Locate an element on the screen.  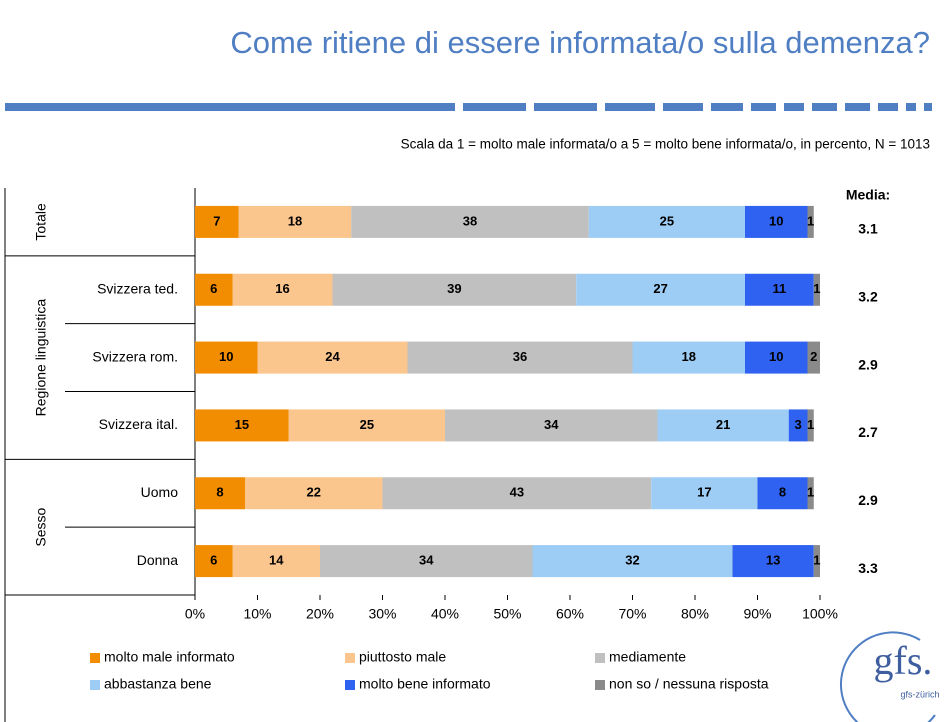
value-label: 21 is located at coordinates (723, 424).